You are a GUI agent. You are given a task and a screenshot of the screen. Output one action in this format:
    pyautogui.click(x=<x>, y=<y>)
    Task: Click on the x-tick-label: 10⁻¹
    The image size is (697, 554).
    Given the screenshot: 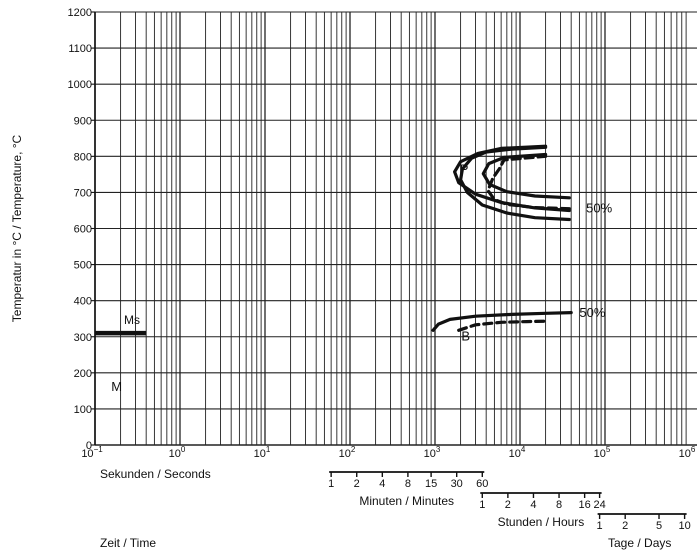 What is the action you would take?
    pyautogui.click(x=92, y=452)
    